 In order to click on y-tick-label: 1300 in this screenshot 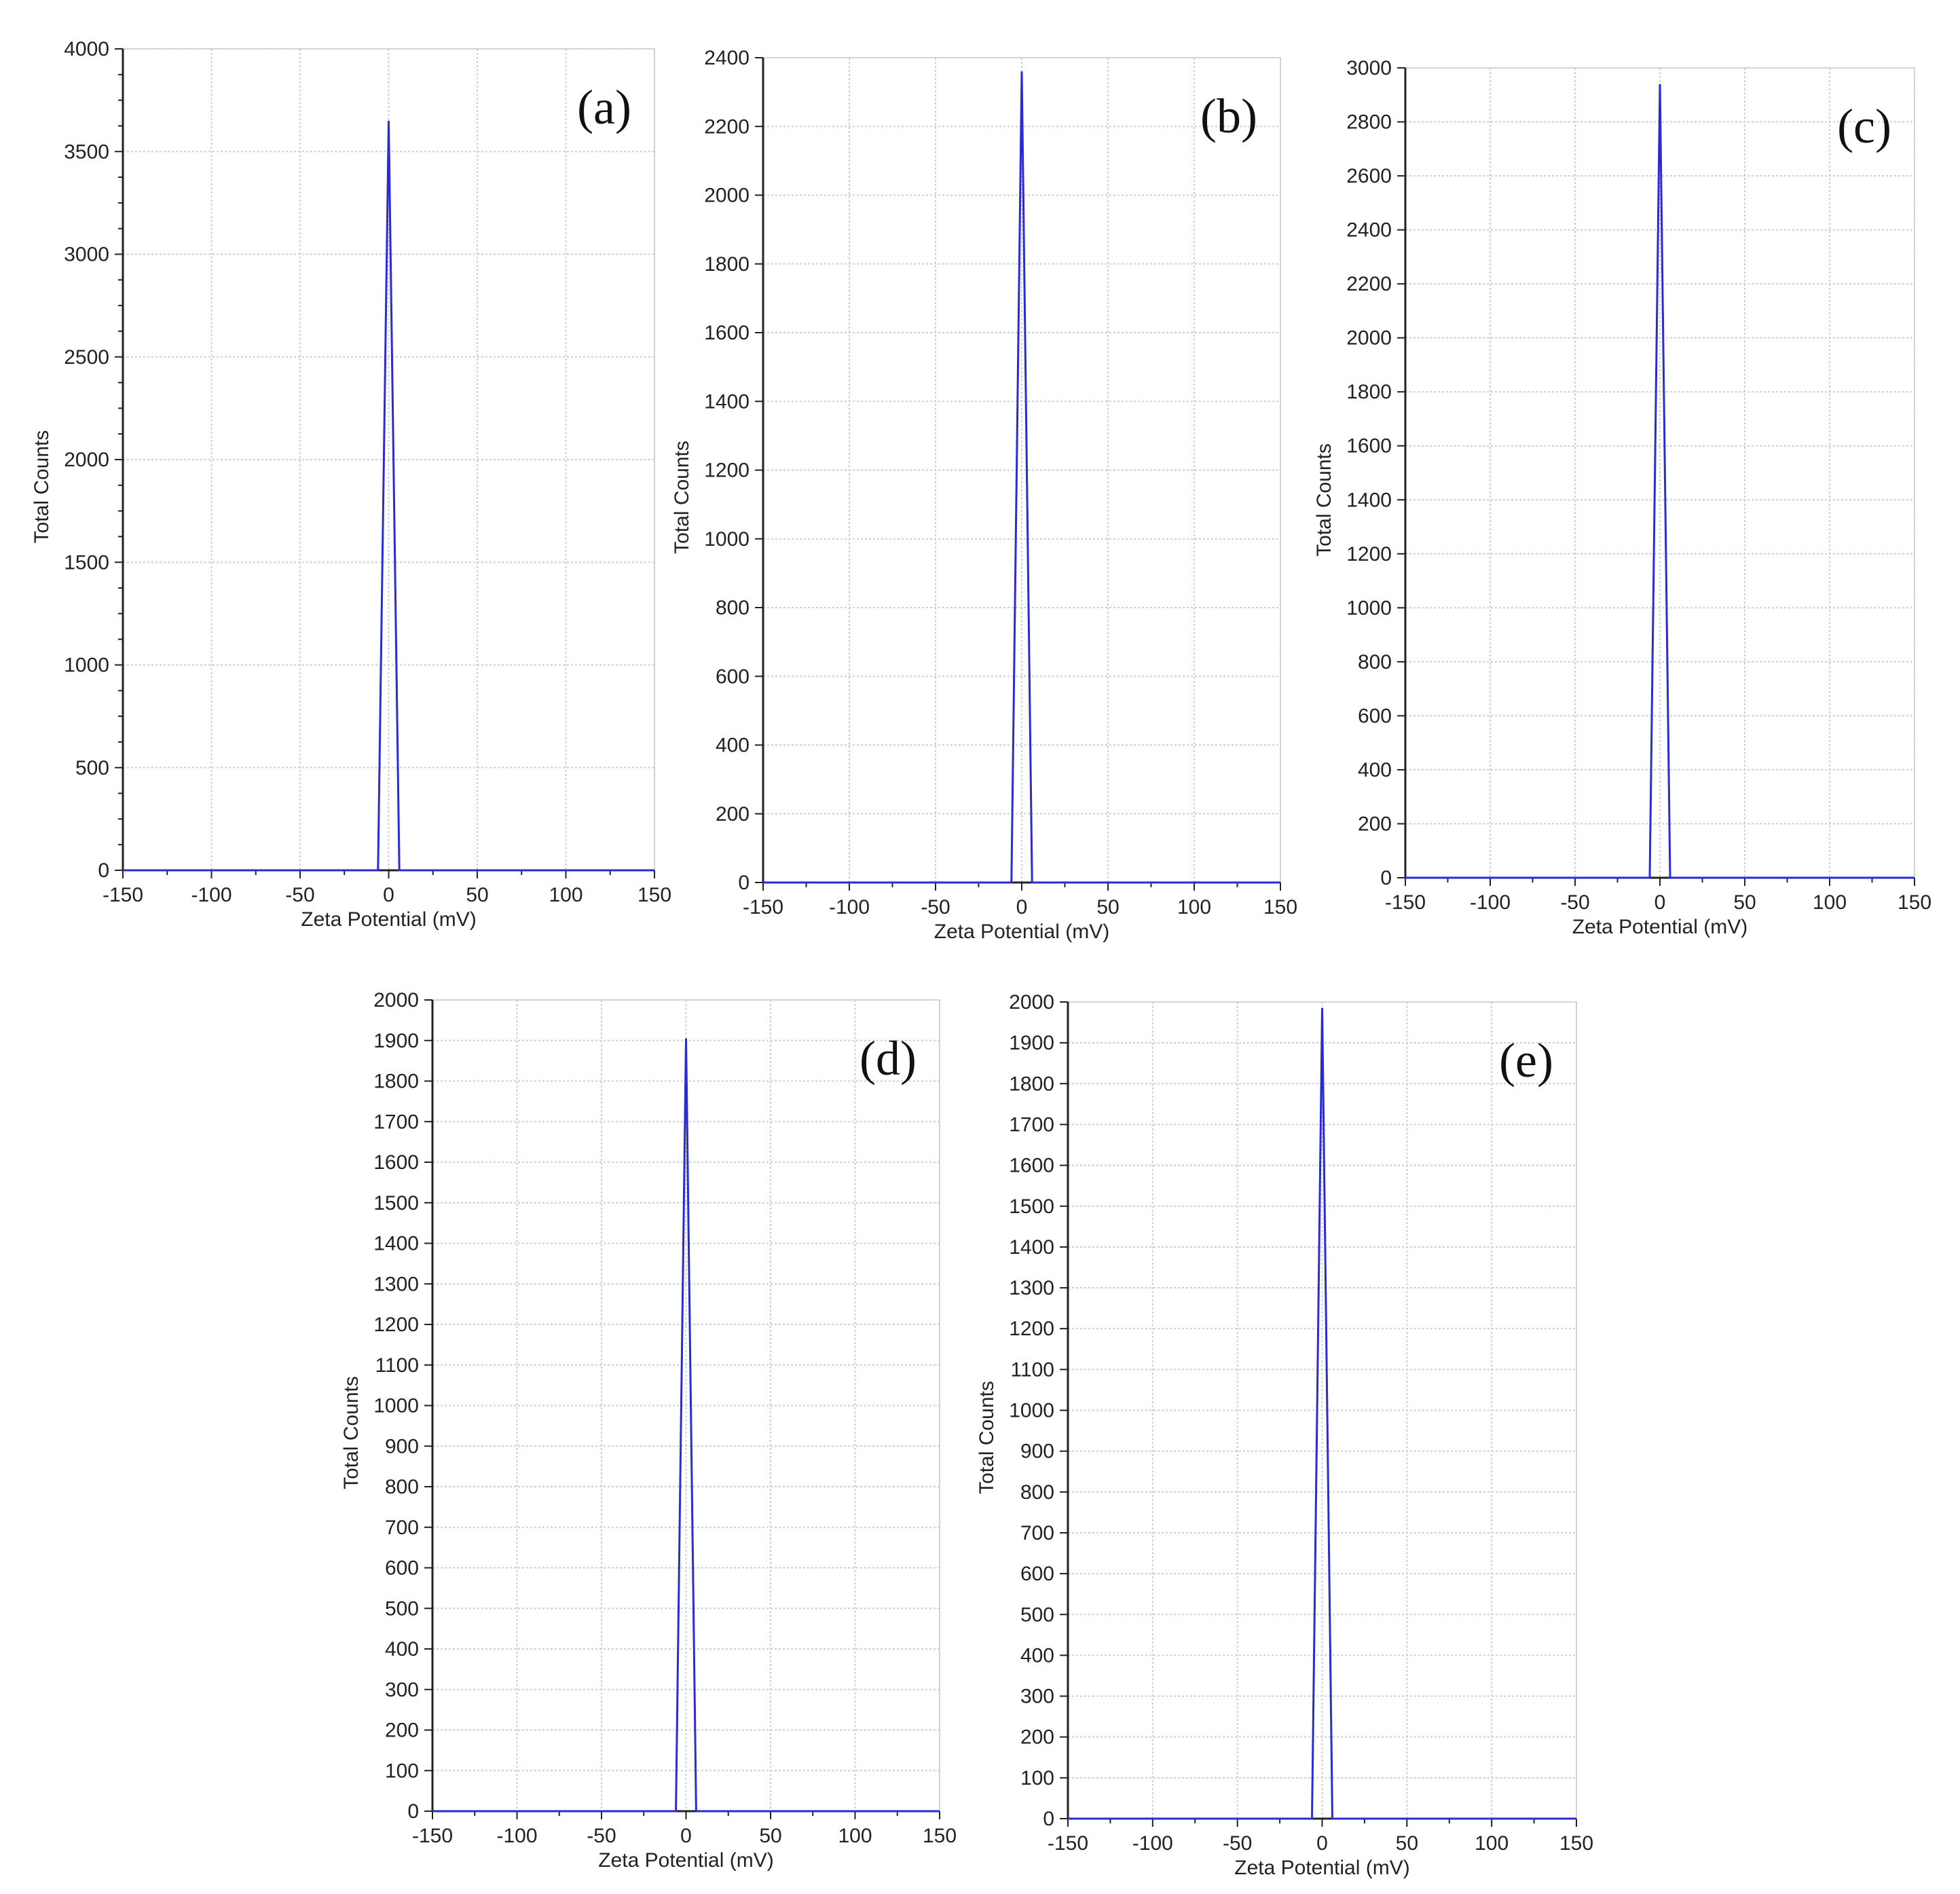, I will do `click(396, 1284)`.